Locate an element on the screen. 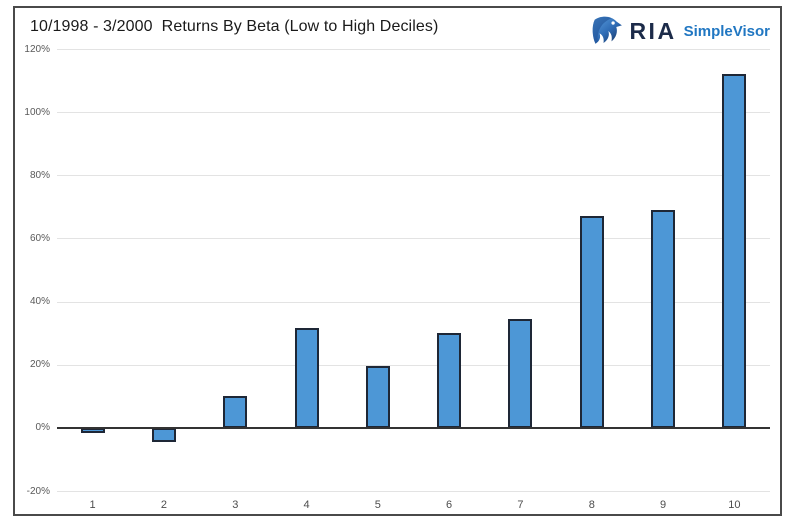 This screenshot has width=788, height=523. x-axis-tick-label: 1 is located at coordinates (92, 505).